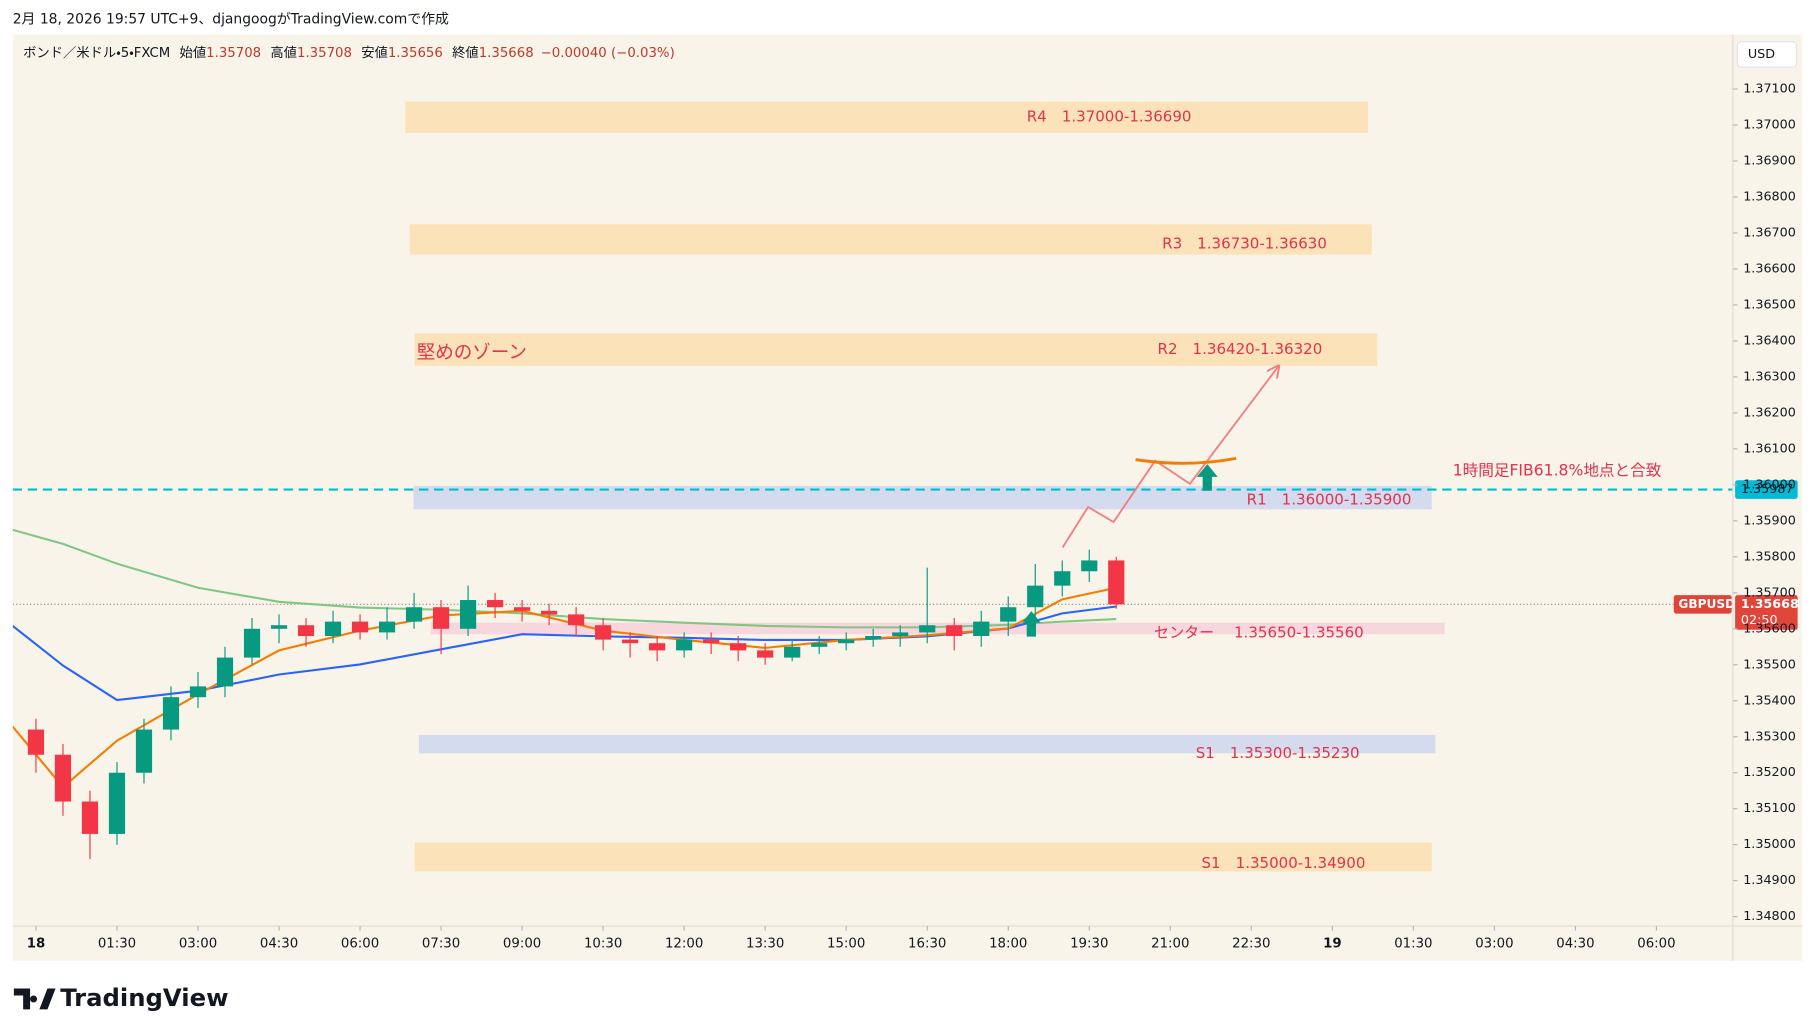 Image resolution: width=1815 pixels, height=1036 pixels. Describe the element at coordinates (360, 943) in the screenshot. I see `x-tick-label: 06:00` at that location.